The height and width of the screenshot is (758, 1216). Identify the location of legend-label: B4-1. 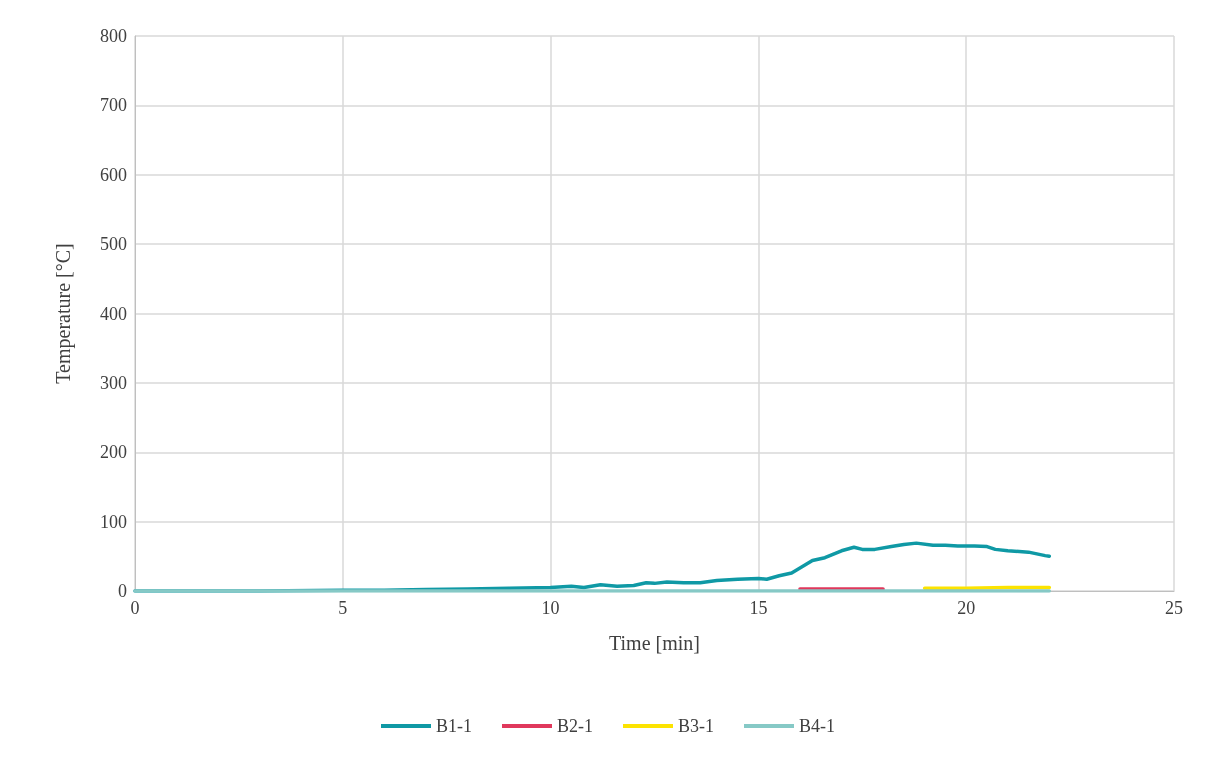
(817, 726).